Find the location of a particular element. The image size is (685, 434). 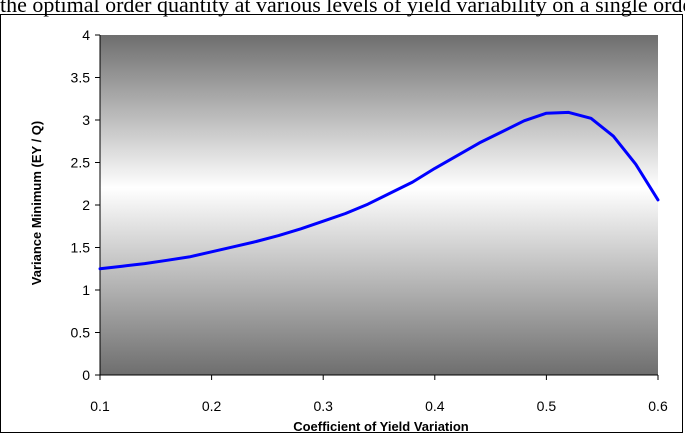

y-tick-label: 0.5 is located at coordinates (81, 333).